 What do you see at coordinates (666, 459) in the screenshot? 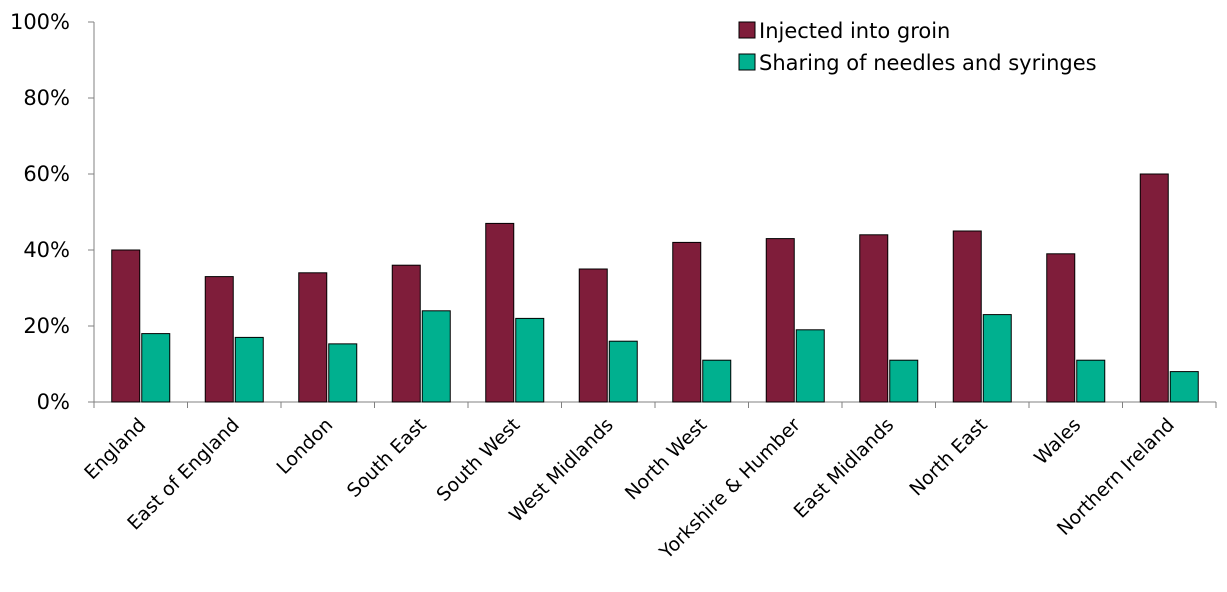
I see `x-category-label: North West` at bounding box center [666, 459].